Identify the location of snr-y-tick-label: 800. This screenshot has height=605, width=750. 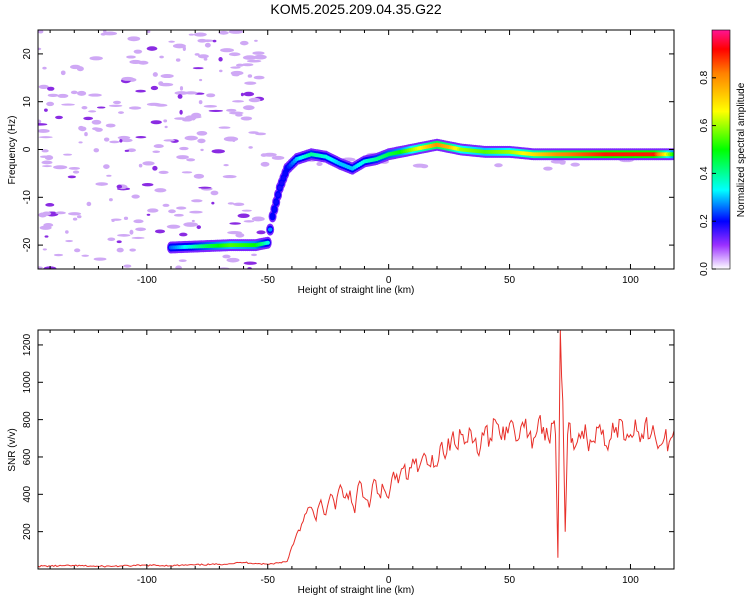
(27, 419).